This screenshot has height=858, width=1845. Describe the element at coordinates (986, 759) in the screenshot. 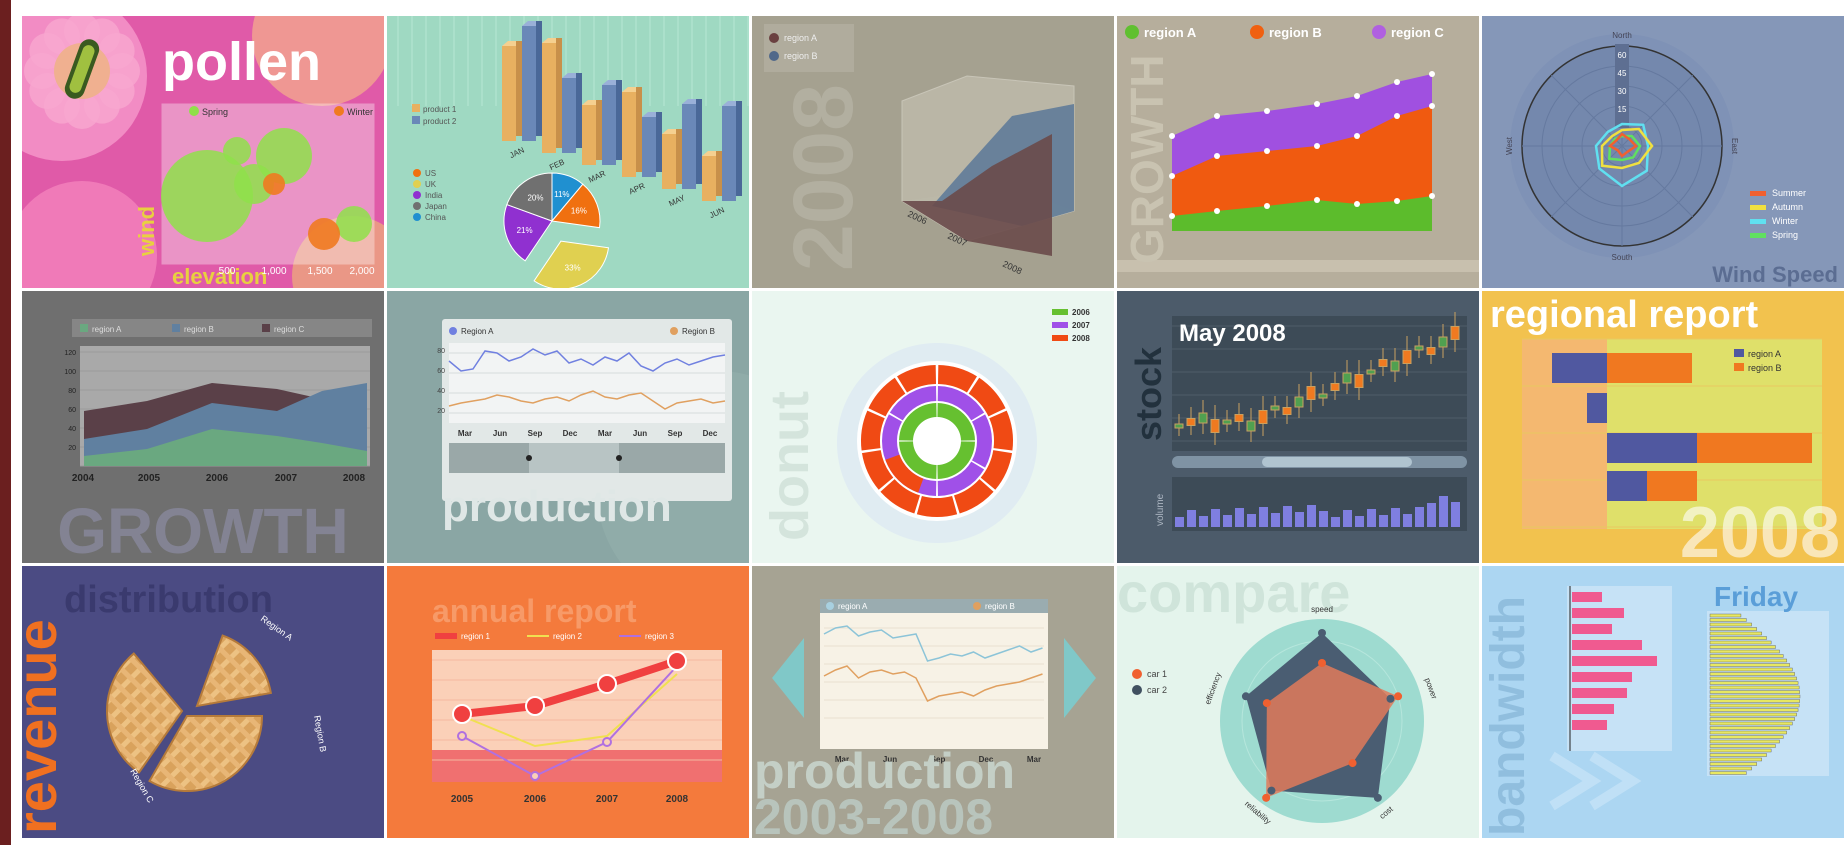

I see `tile-label: Dec` at that location.